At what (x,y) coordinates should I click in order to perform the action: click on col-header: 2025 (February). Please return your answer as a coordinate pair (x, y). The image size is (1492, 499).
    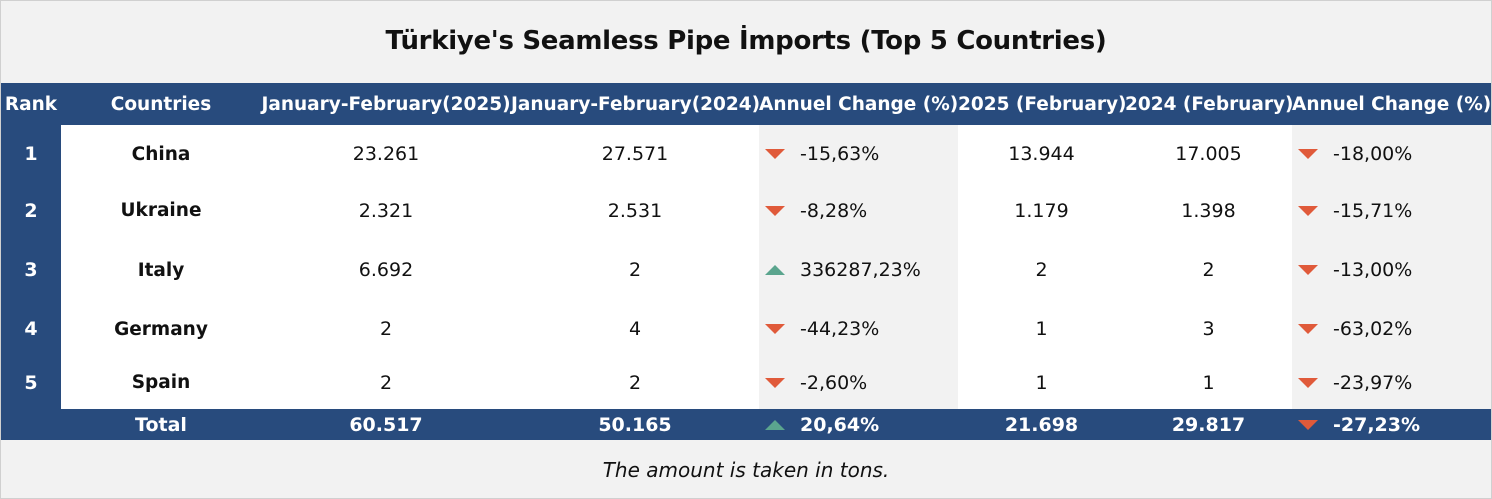
    Looking at the image, I should click on (1042, 104).